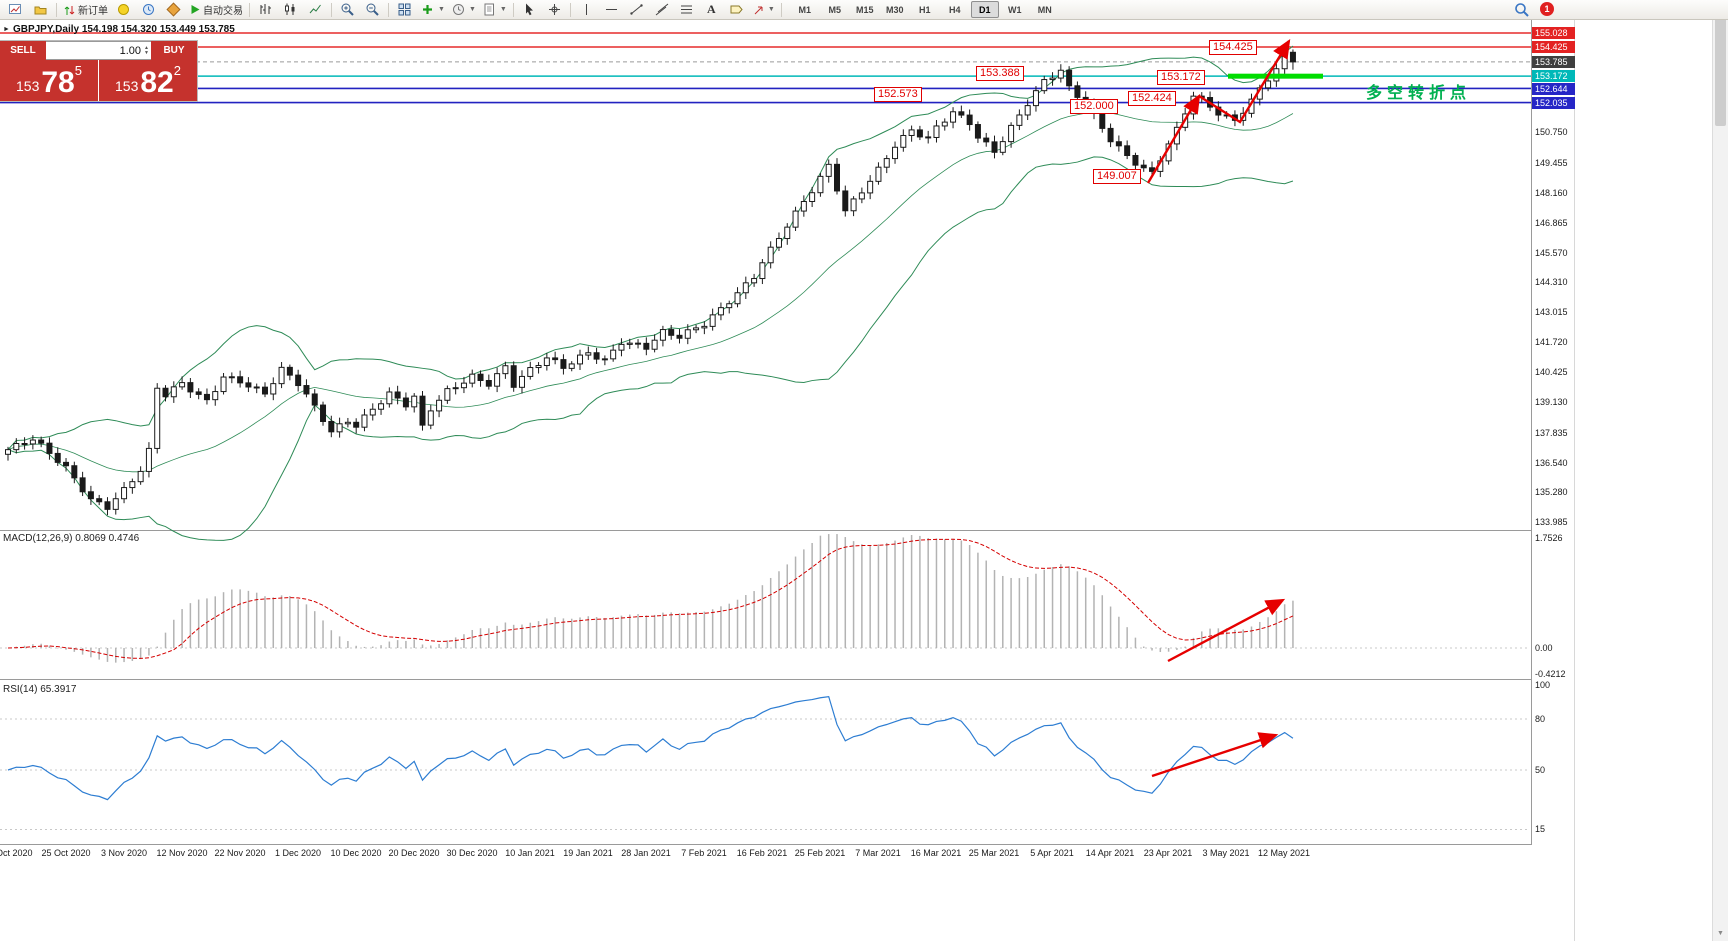 Image resolution: width=1728 pixels, height=941 pixels. What do you see at coordinates (1551, 312) in the screenshot?
I see `price-tick: 143.015` at bounding box center [1551, 312].